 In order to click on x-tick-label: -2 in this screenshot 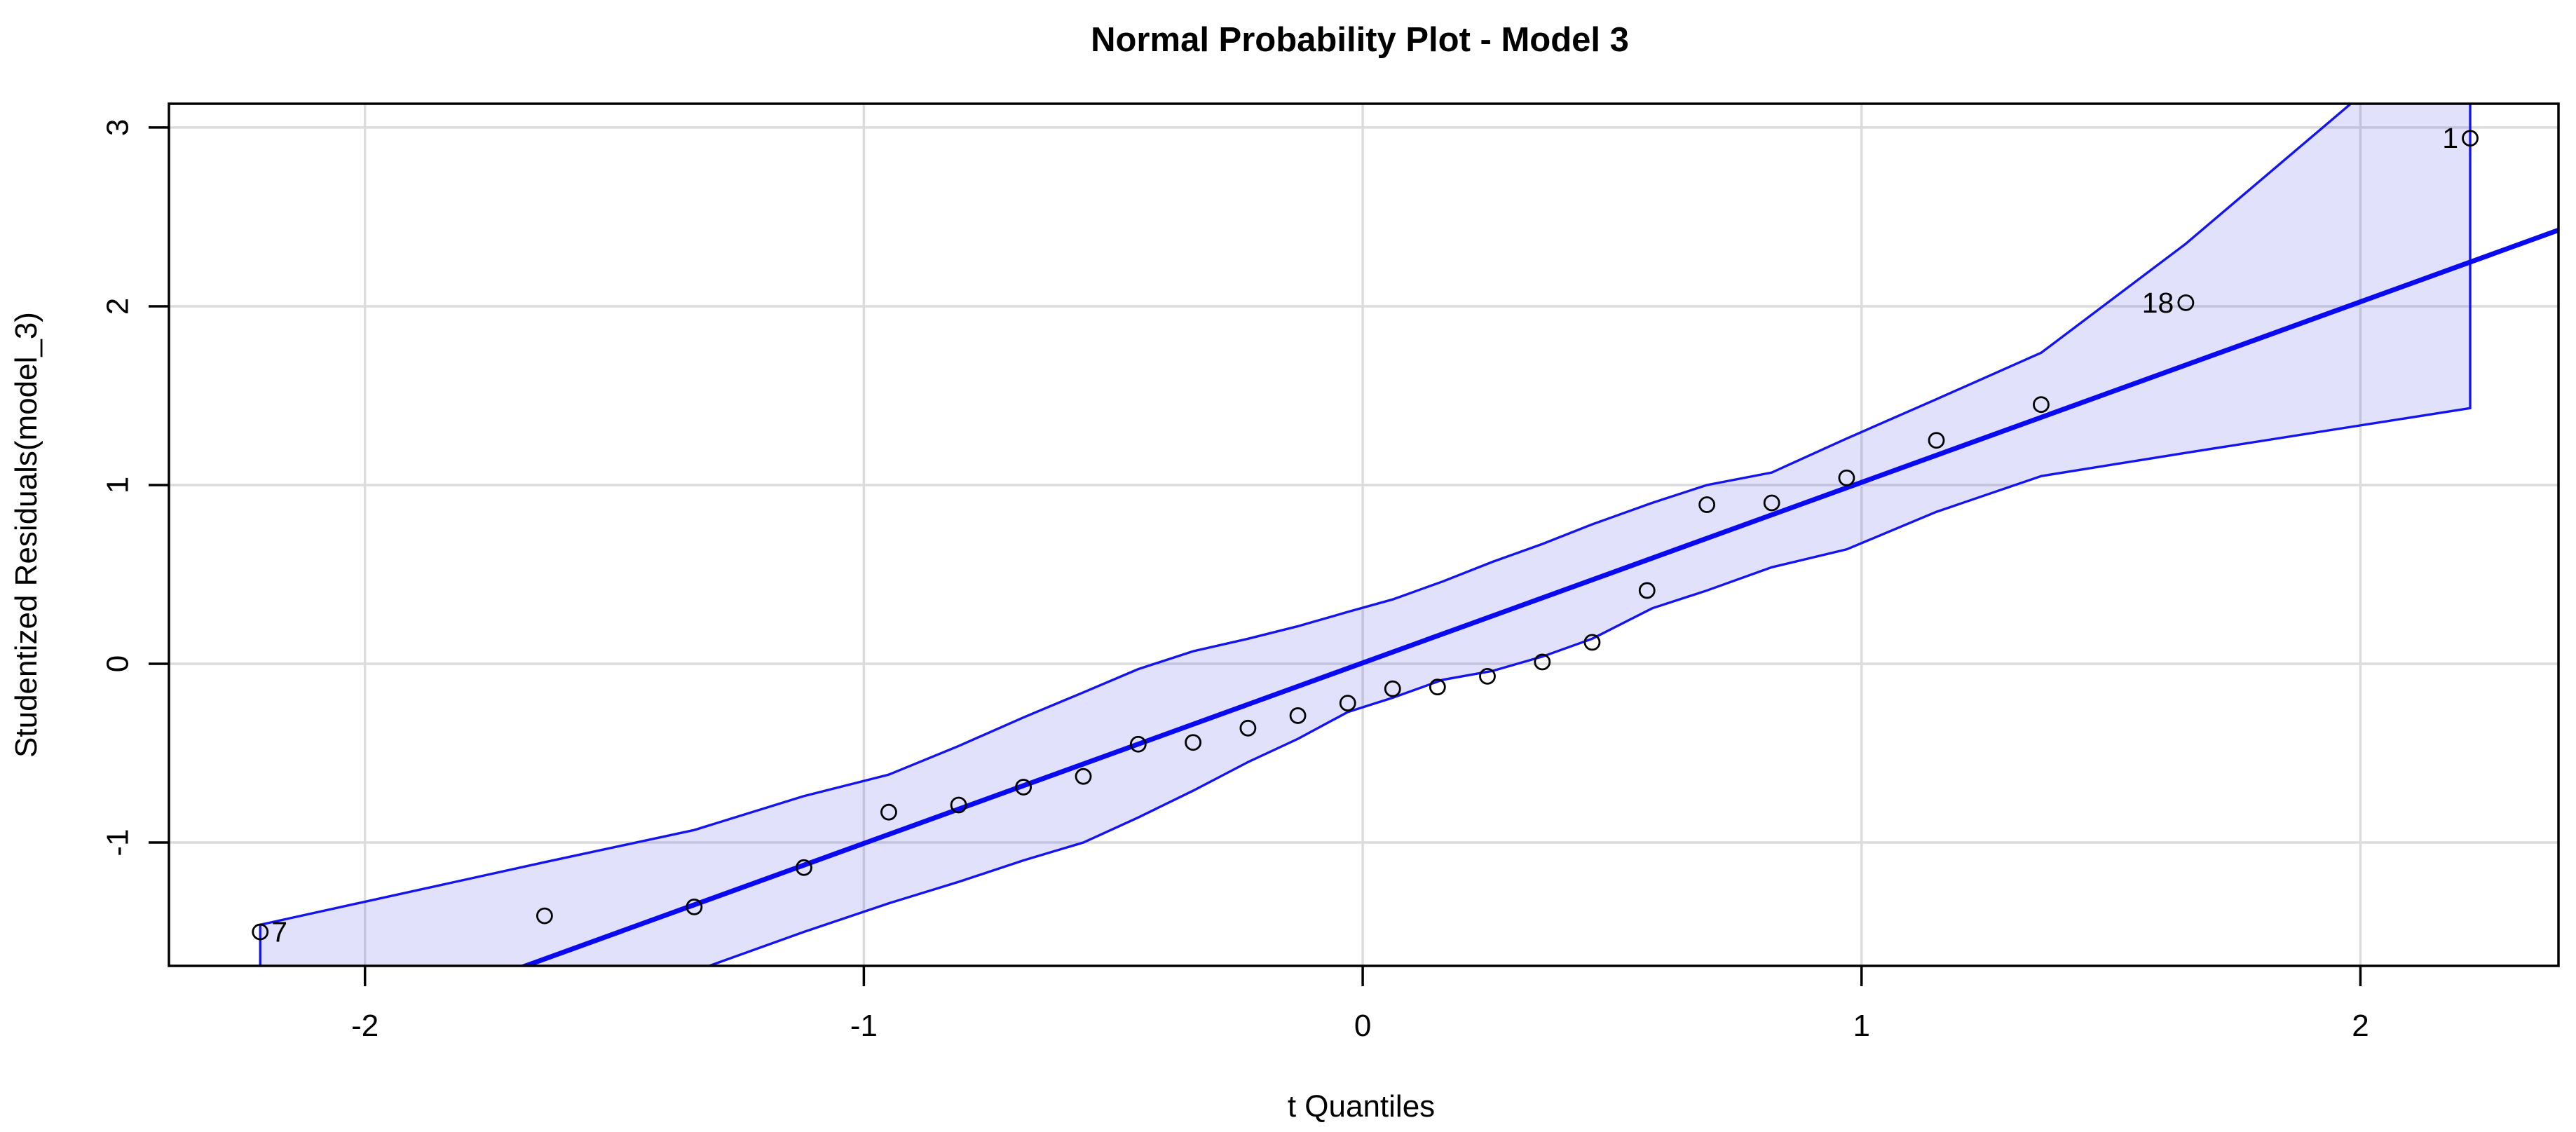, I will do `click(365, 1026)`.